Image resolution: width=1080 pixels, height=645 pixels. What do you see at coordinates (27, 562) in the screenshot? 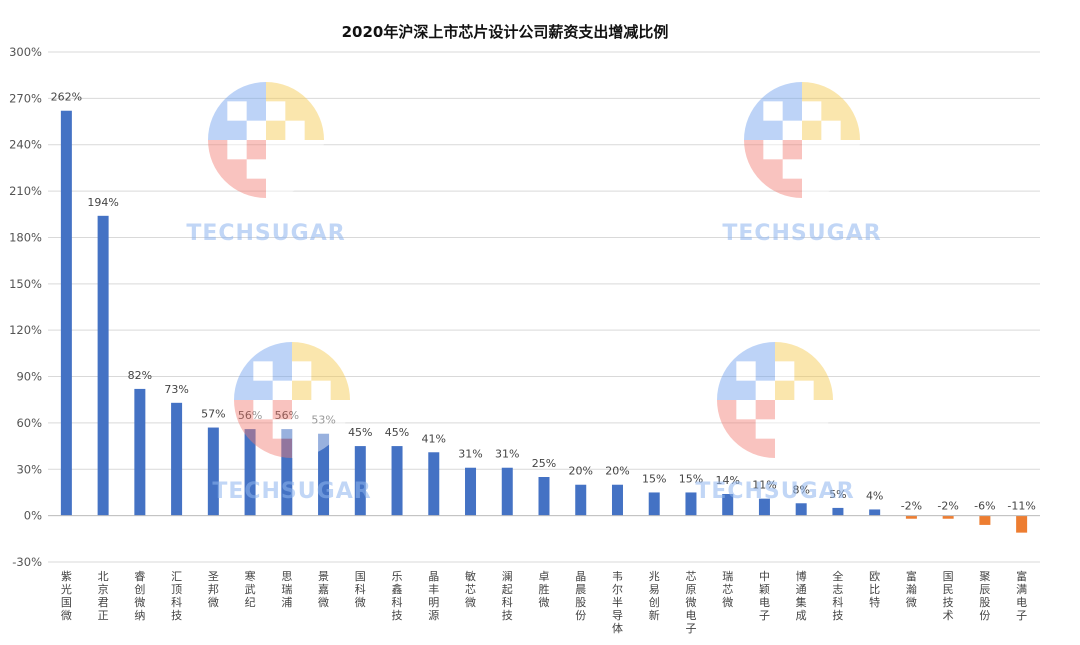
I see `y-tick-label: -30%` at bounding box center [27, 562].